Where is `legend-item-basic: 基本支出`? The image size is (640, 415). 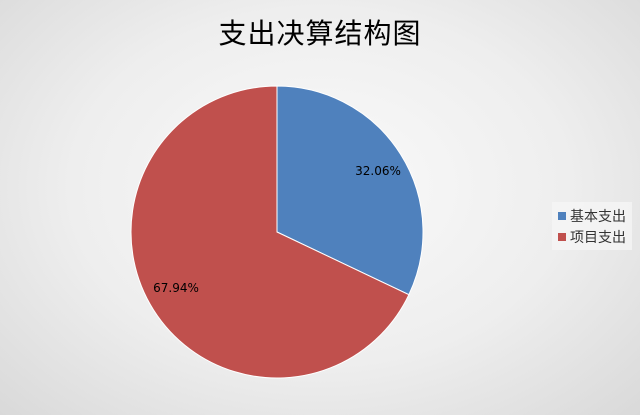 legend-item-basic: 基本支出 is located at coordinates (592, 215).